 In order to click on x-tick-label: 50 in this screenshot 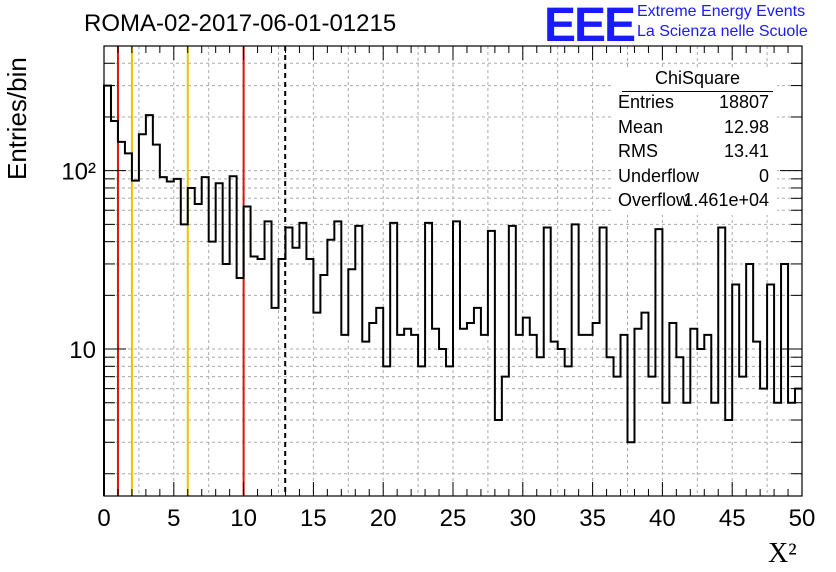, I will do `click(802, 518)`.